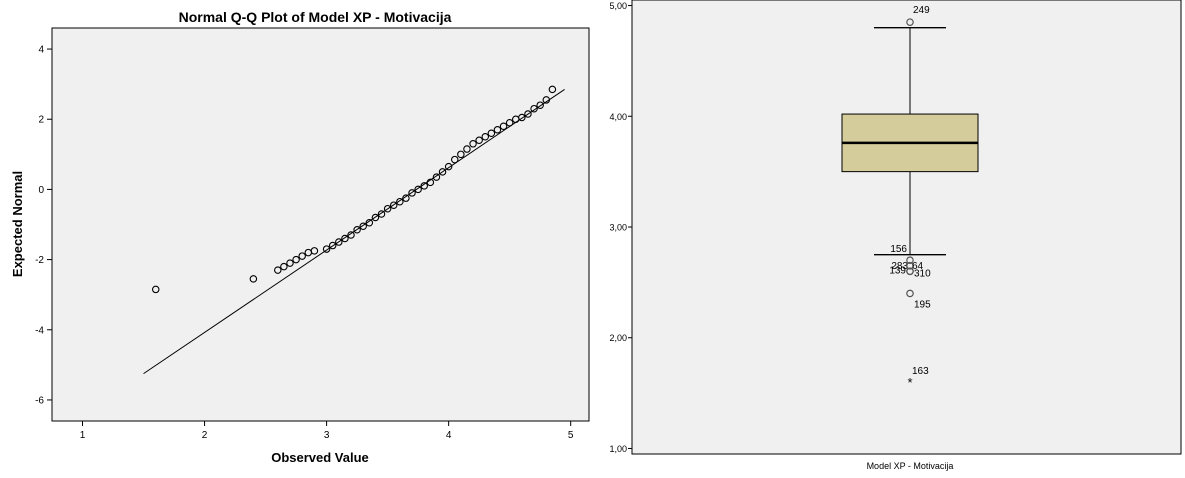 The image size is (1185, 478). What do you see at coordinates (898, 249) in the screenshot?
I see `box-outlier-label: 156` at bounding box center [898, 249].